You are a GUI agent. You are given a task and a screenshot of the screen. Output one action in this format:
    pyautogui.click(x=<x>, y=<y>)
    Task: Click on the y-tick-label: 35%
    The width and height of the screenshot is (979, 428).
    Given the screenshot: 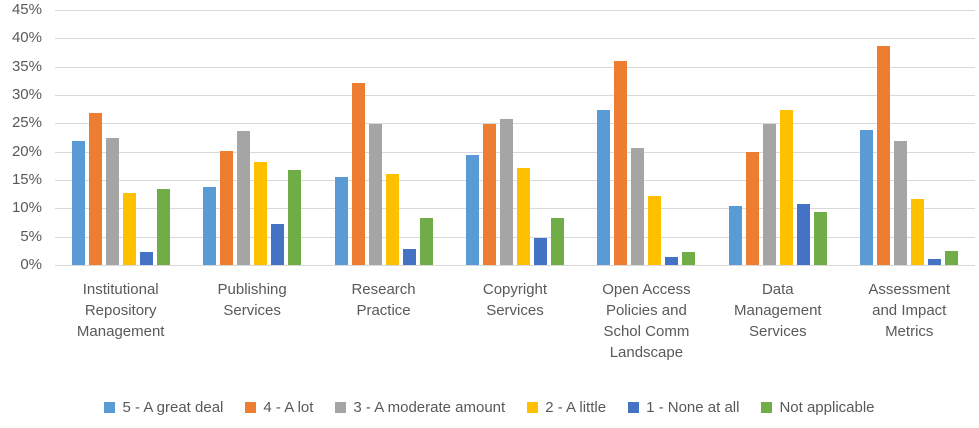 What is the action you would take?
    pyautogui.click(x=26, y=66)
    